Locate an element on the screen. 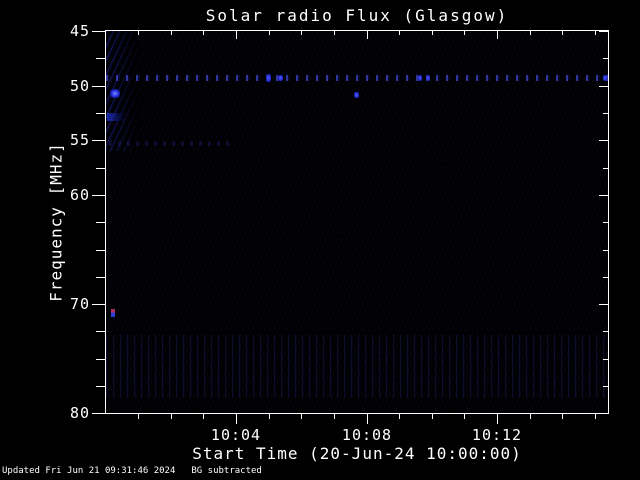 This screenshot has width=640, height=480. x-axis-title: Start Time (20-Jun-24 10:00:00) is located at coordinates (357, 453).